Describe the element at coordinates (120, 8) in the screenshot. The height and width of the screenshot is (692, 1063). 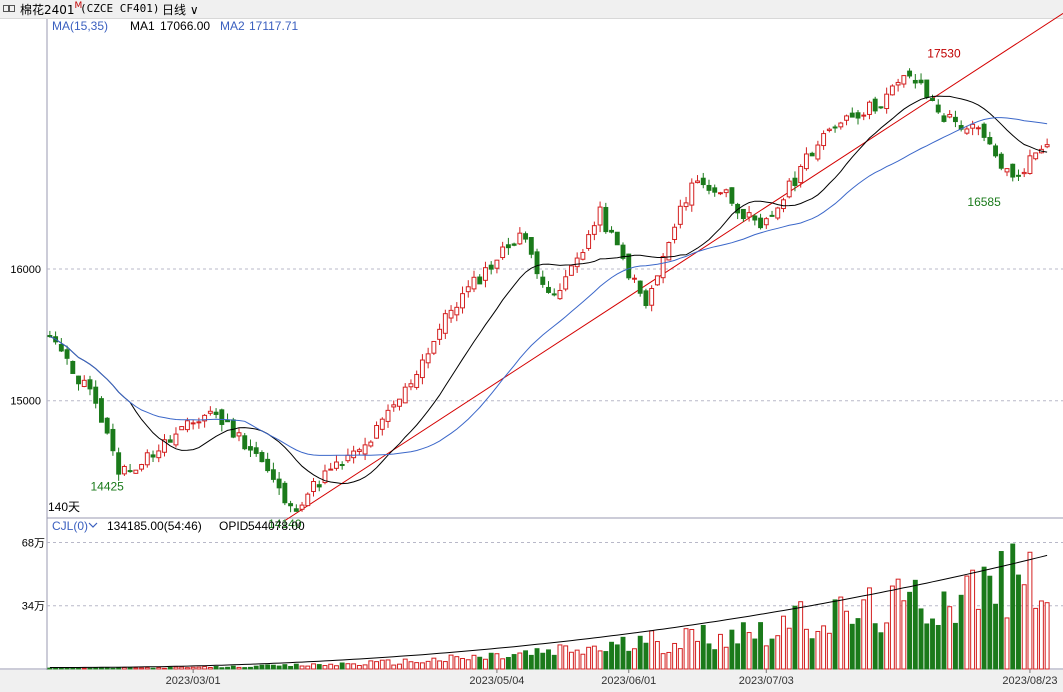
I see `instrument-code: (CZCE CF401)` at that location.